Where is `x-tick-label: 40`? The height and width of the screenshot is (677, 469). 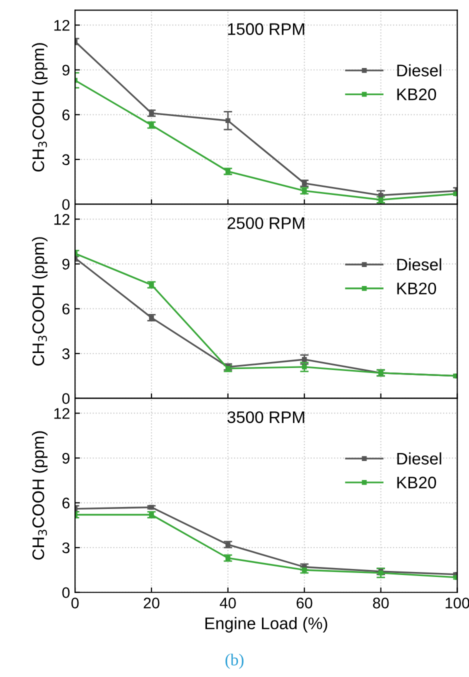
x-tick-label: 40 is located at coordinates (228, 603).